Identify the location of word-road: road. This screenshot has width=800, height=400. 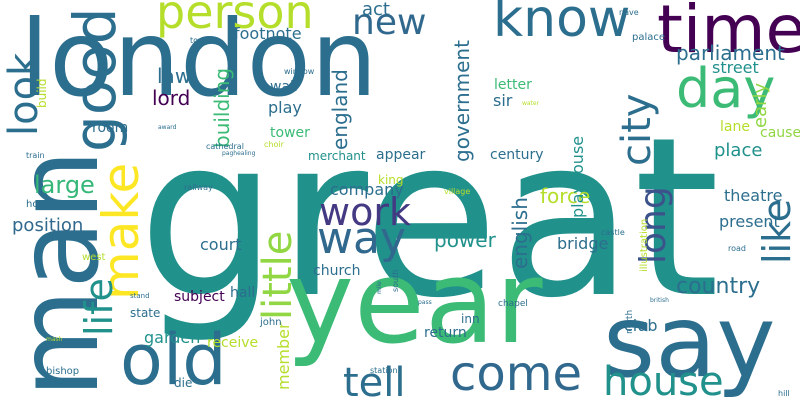
(737, 248).